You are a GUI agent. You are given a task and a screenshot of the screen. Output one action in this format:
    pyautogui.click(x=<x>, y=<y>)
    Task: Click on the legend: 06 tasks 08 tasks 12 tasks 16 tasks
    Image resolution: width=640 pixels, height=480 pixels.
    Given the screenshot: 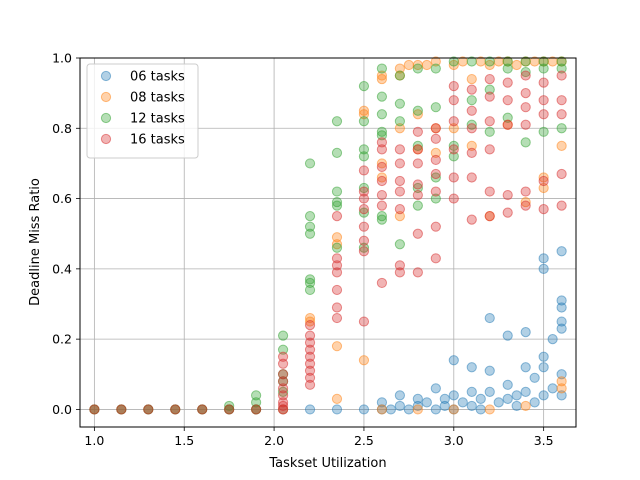 What is the action you would take?
    pyautogui.click(x=142, y=111)
    